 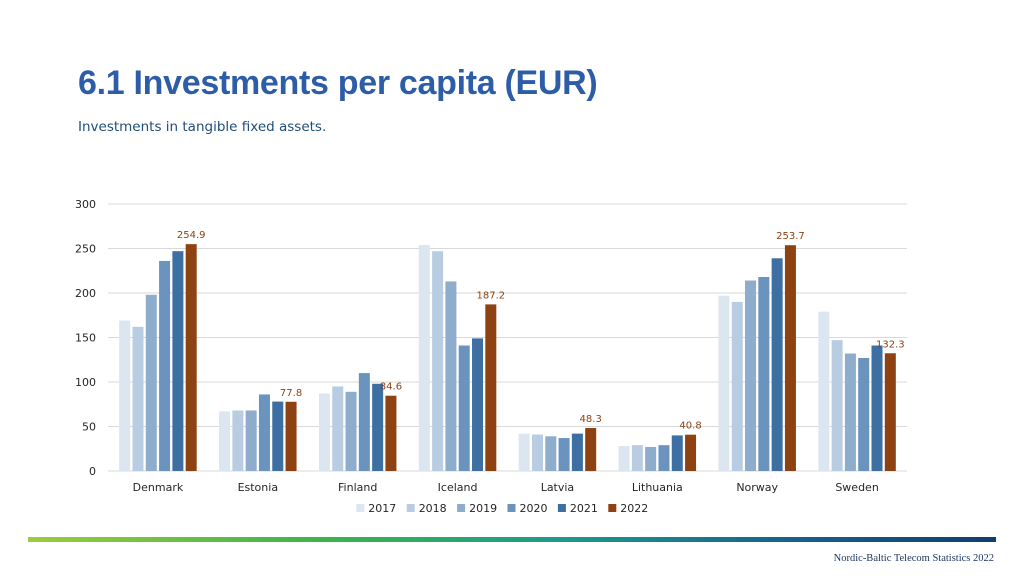 I want to click on y-tick-label: 200, so click(x=85, y=293).